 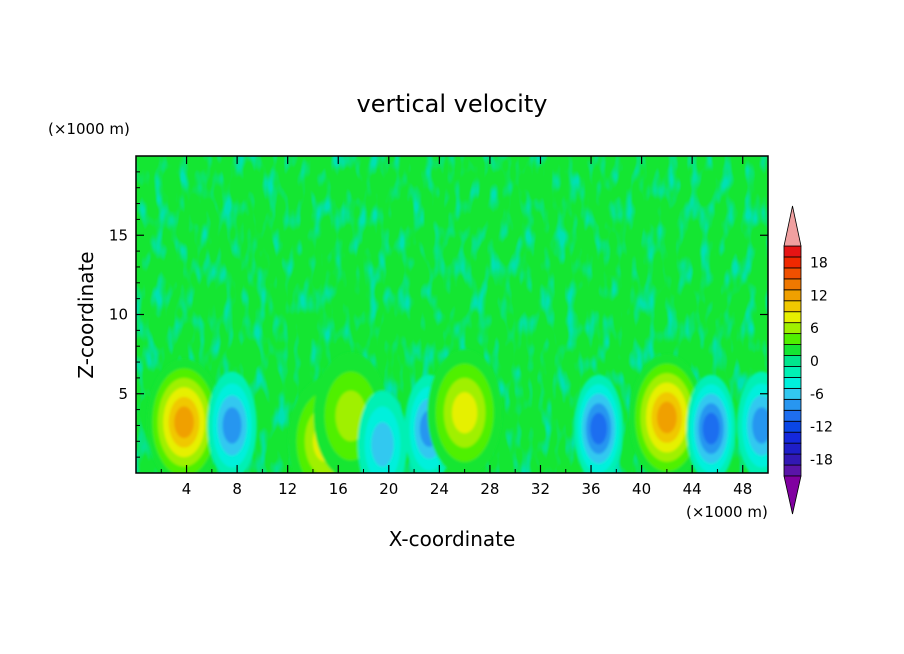 I want to click on x-tick-label: 28, so click(x=489, y=489).